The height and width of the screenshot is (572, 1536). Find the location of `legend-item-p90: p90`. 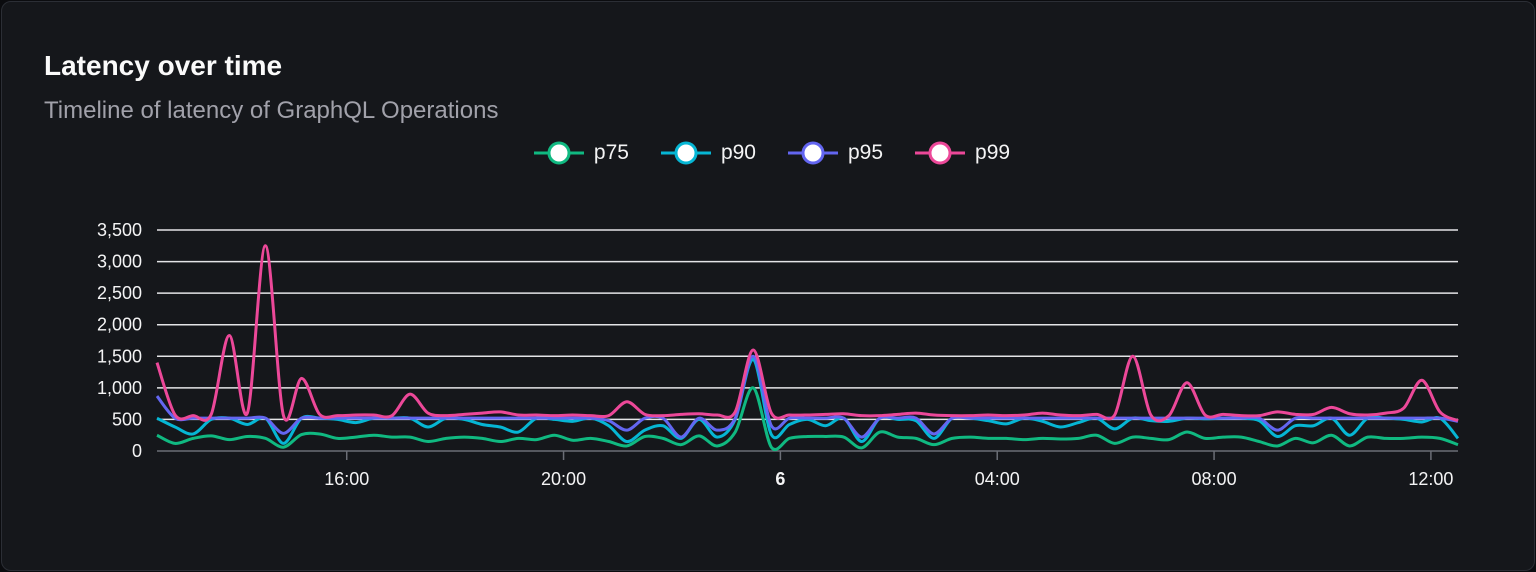

legend-item-p90: p90 is located at coordinates (708, 153).